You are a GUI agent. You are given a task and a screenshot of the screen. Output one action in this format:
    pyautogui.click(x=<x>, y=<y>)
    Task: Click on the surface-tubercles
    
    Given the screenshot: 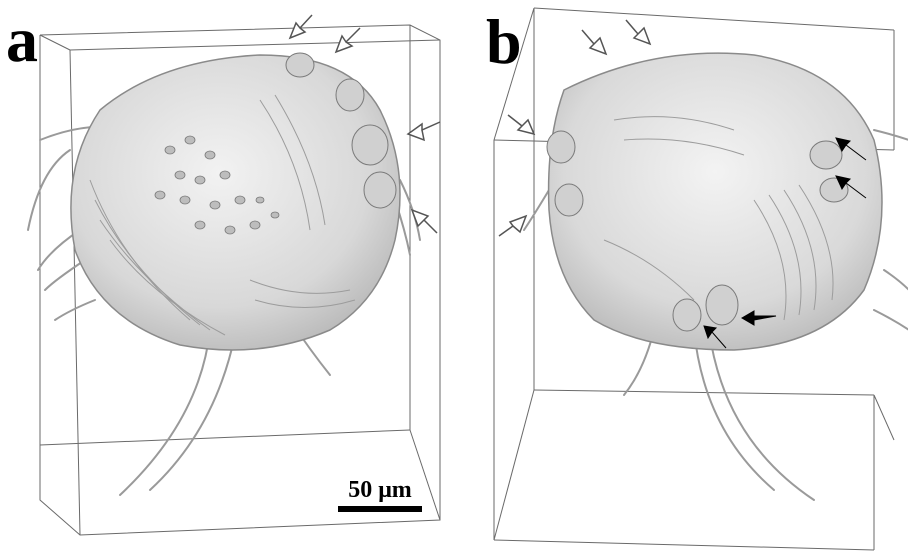 What is the action you would take?
    pyautogui.click(x=217, y=185)
    